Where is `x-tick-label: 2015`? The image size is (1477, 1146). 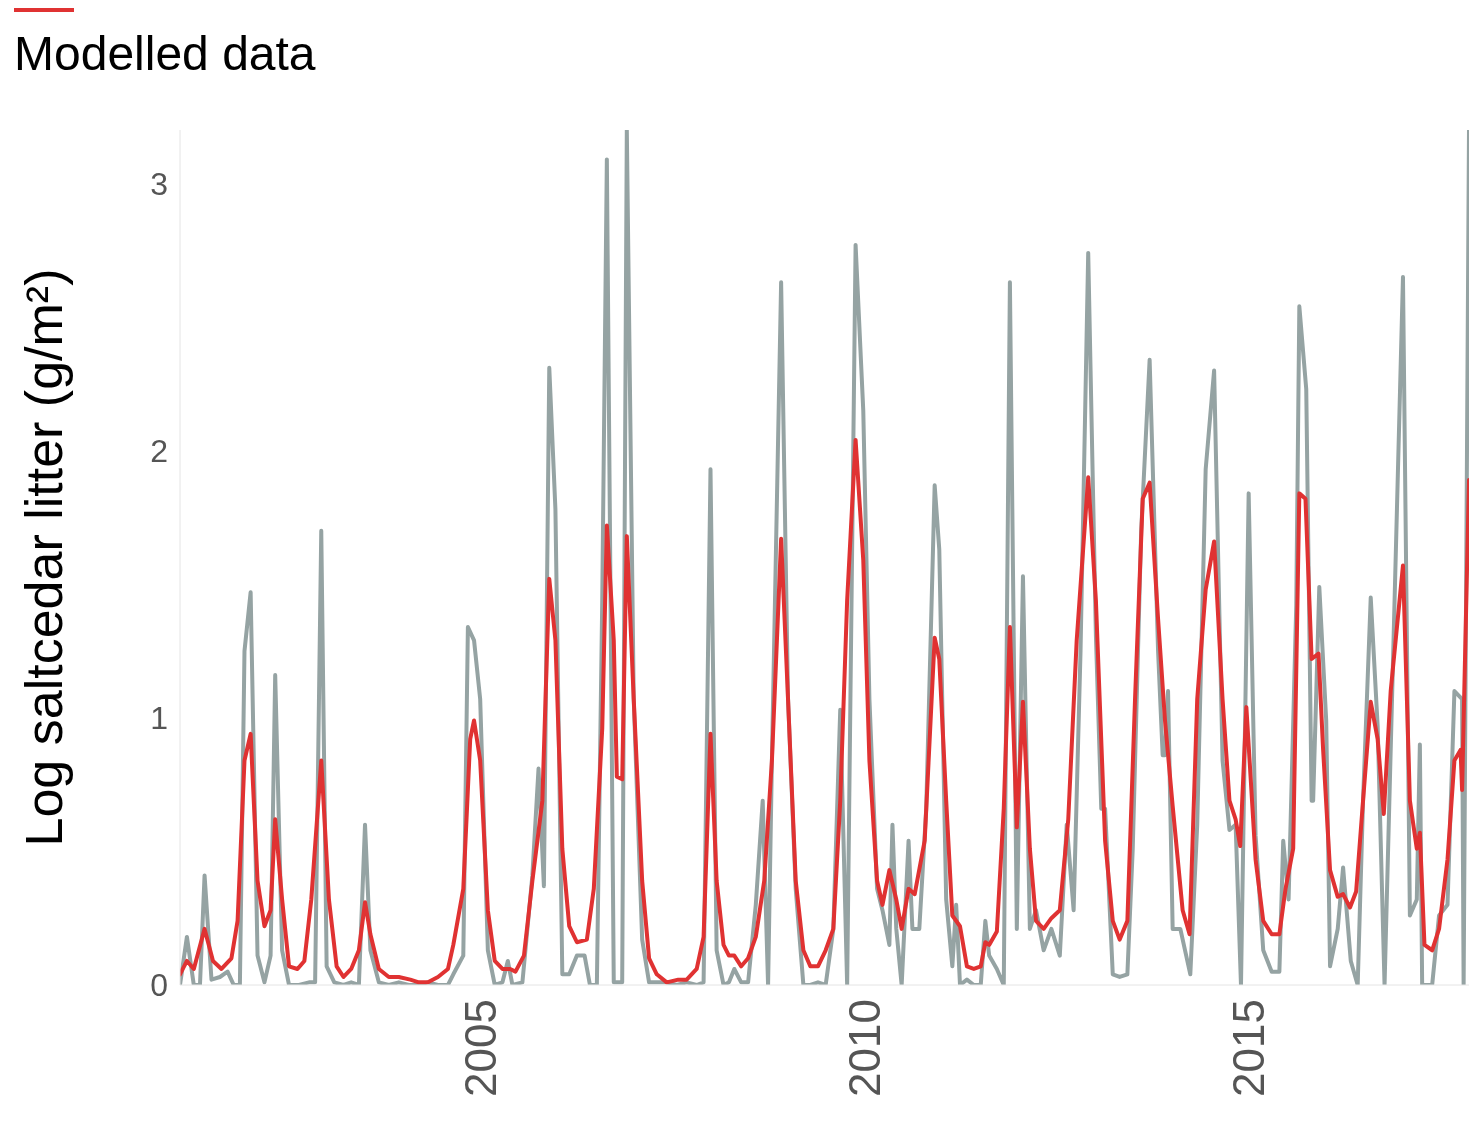
x-tick-label: 2015 is located at coordinates (1249, 1048).